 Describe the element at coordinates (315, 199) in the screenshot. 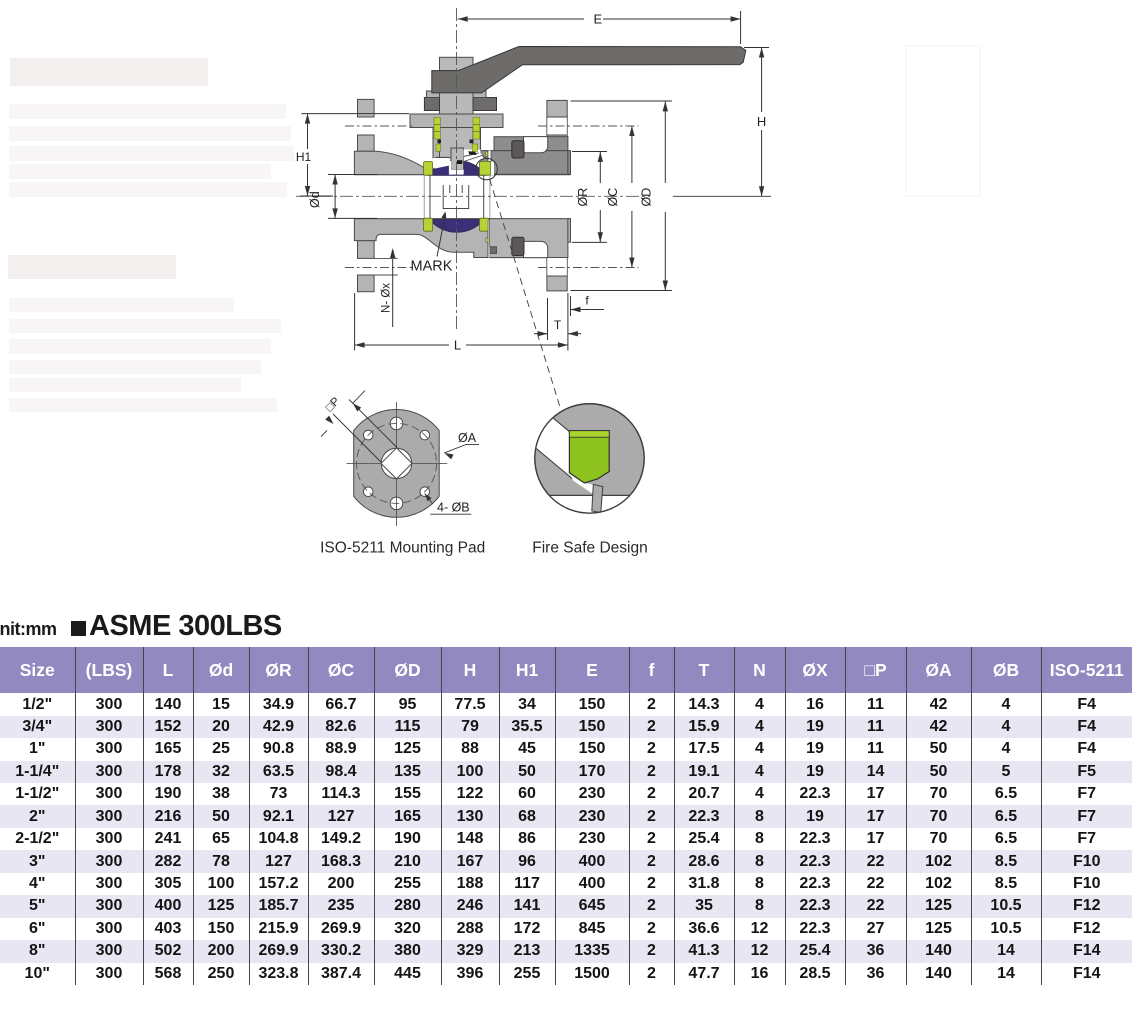

I see `svg-text: Ød` at that location.